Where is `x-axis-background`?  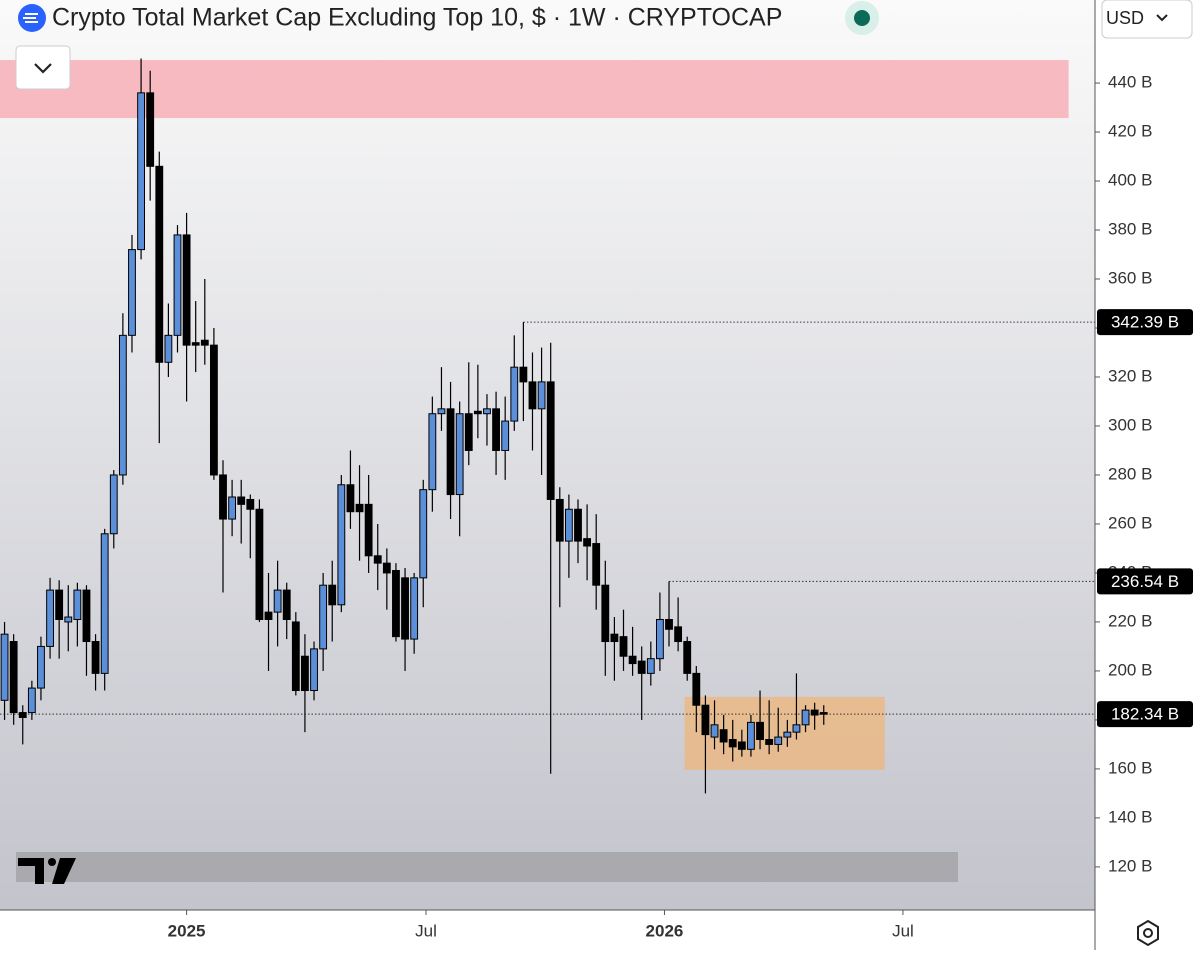 x-axis-background is located at coordinates (547, 930).